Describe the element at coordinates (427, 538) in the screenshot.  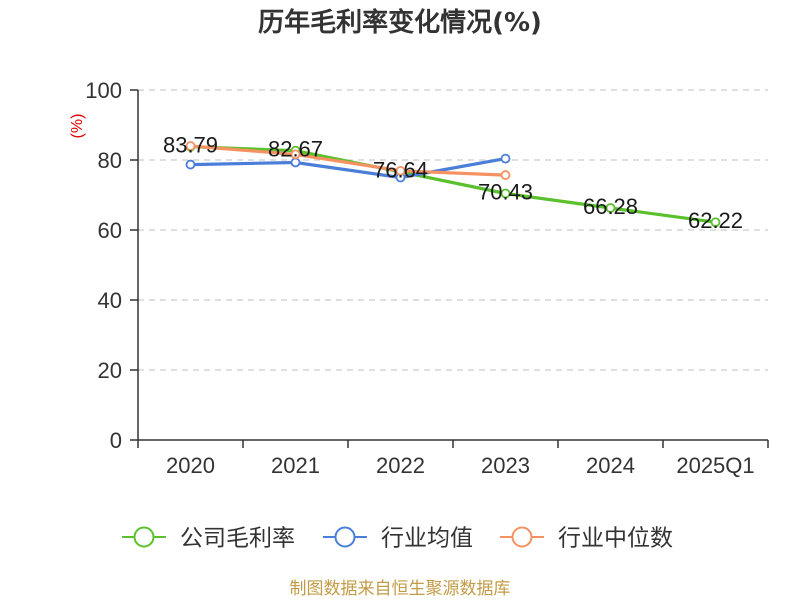
I see `legend-label: 行业均值` at that location.